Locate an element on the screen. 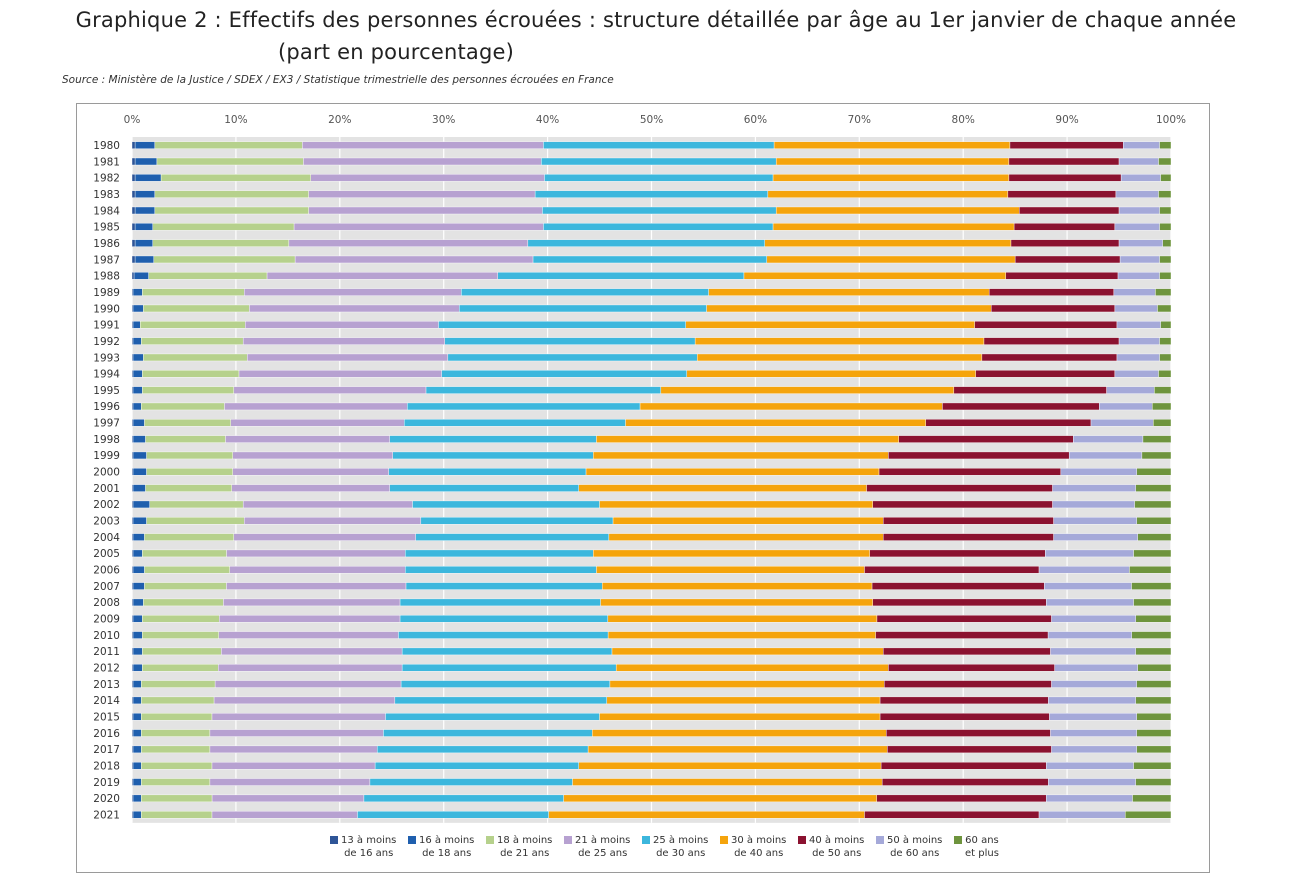  y-tick-label: 1980 is located at coordinates (106, 146).